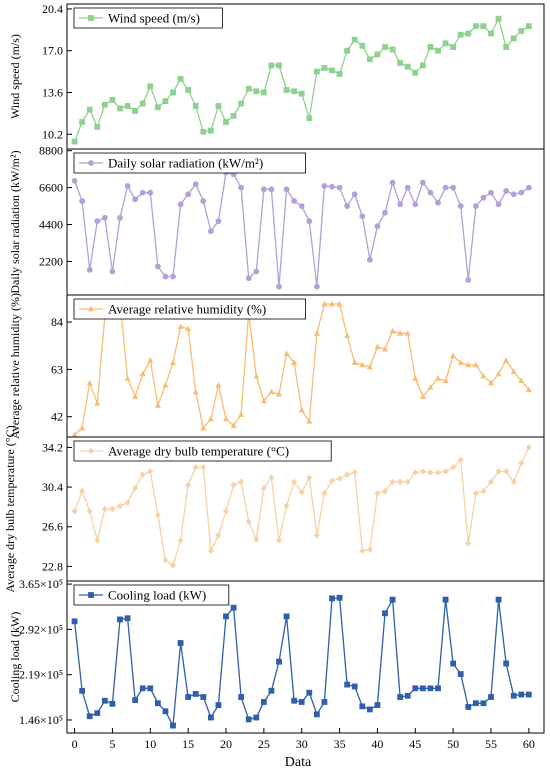  I want to click on y-tick-label: 17.0, so click(52, 51).